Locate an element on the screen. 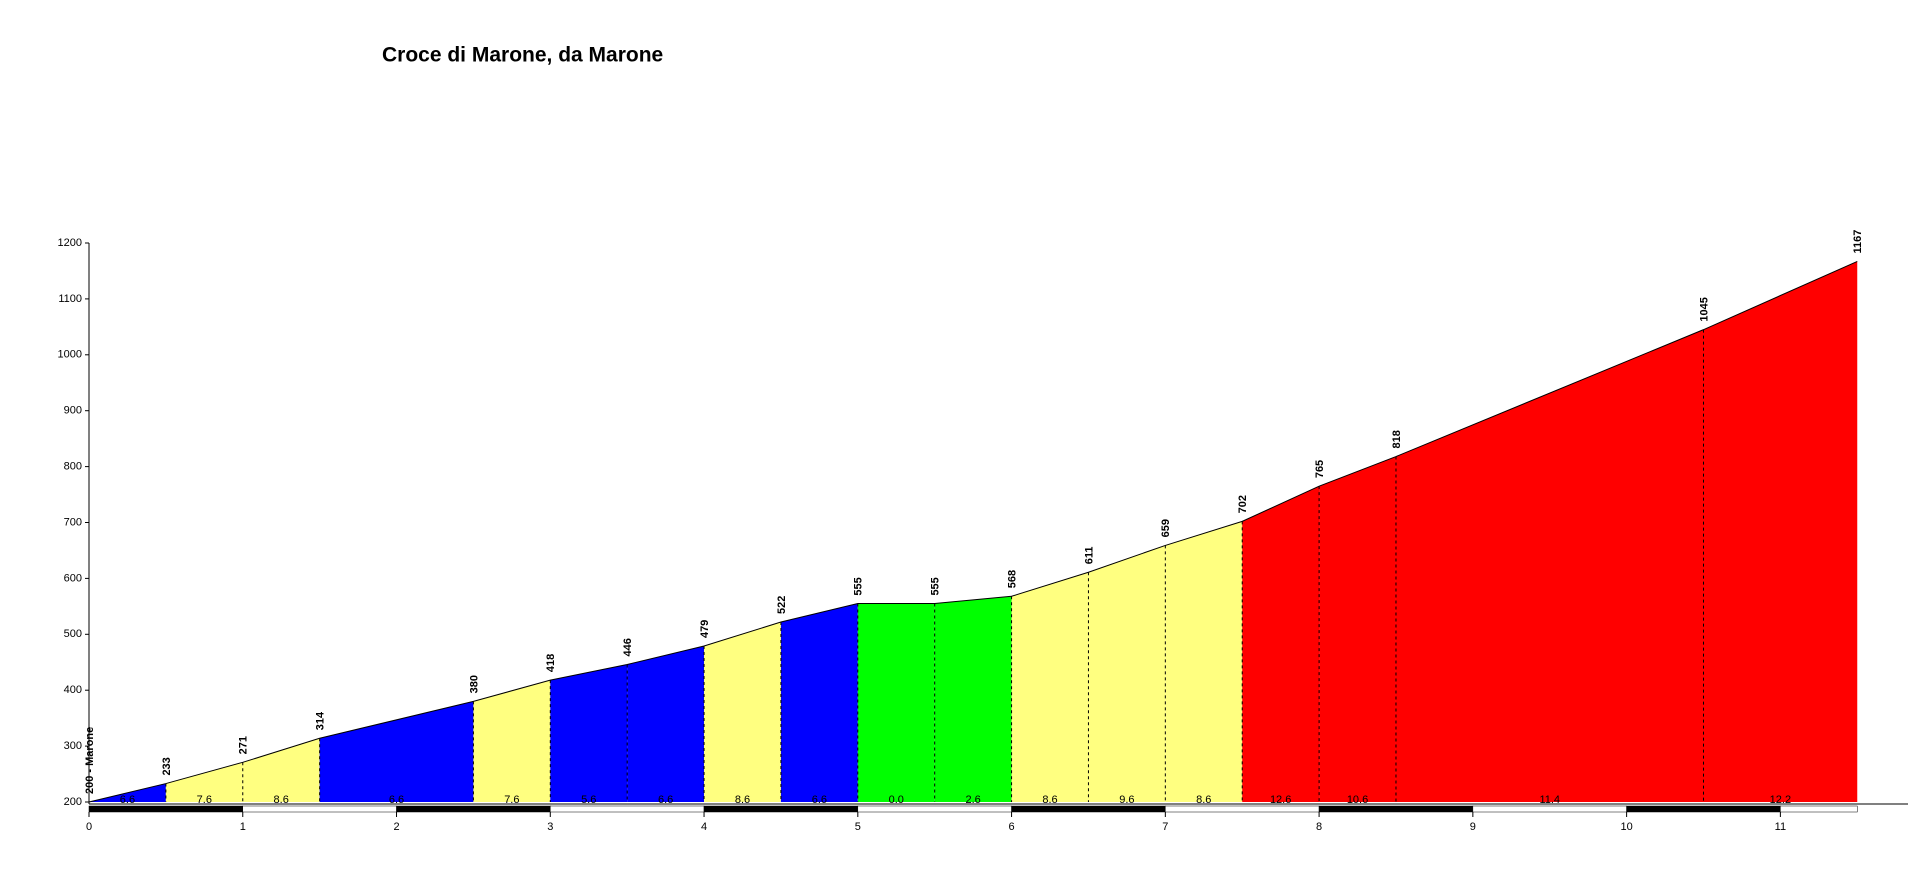 The width and height of the screenshot is (1908, 873). y-tick-label: 700 is located at coordinates (73, 522).